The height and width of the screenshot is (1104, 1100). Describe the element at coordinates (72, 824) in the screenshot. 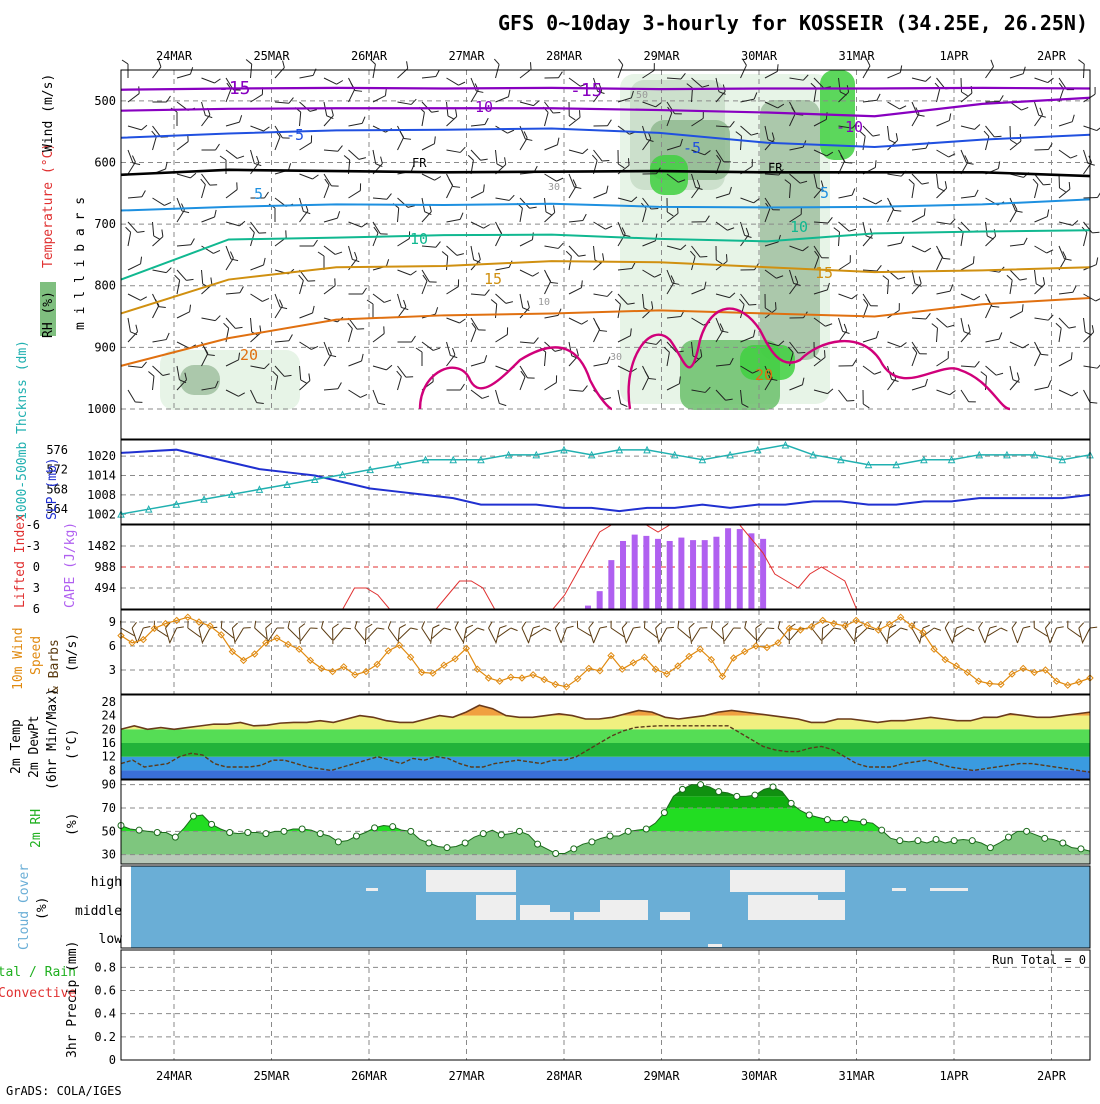

I see `ylabel-rh2m-2: (%)` at that location.